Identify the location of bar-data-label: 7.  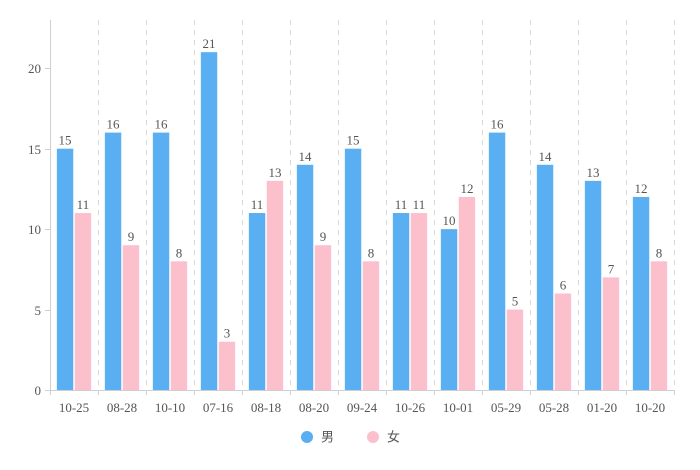
(611, 268).